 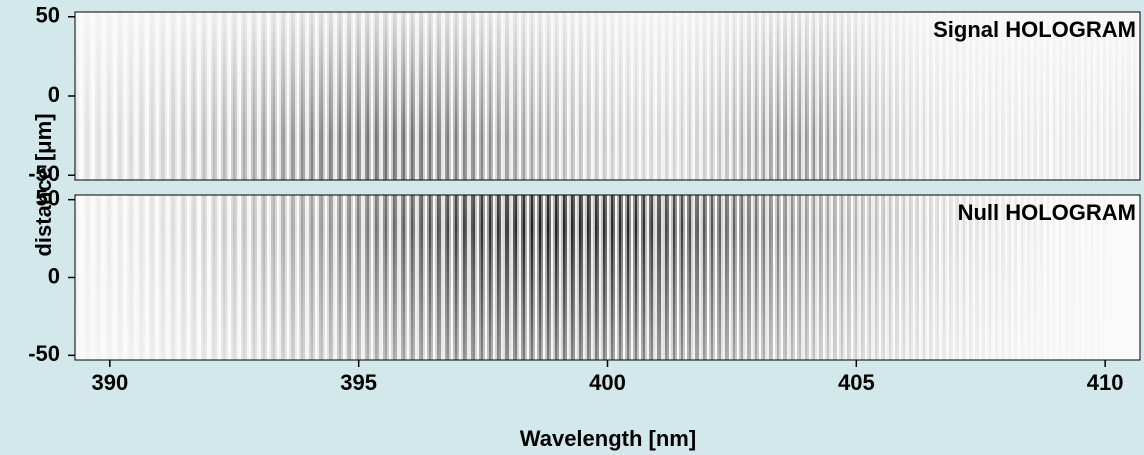 What do you see at coordinates (43, 184) in the screenshot?
I see `y-axis-label: distance [μm]` at bounding box center [43, 184].